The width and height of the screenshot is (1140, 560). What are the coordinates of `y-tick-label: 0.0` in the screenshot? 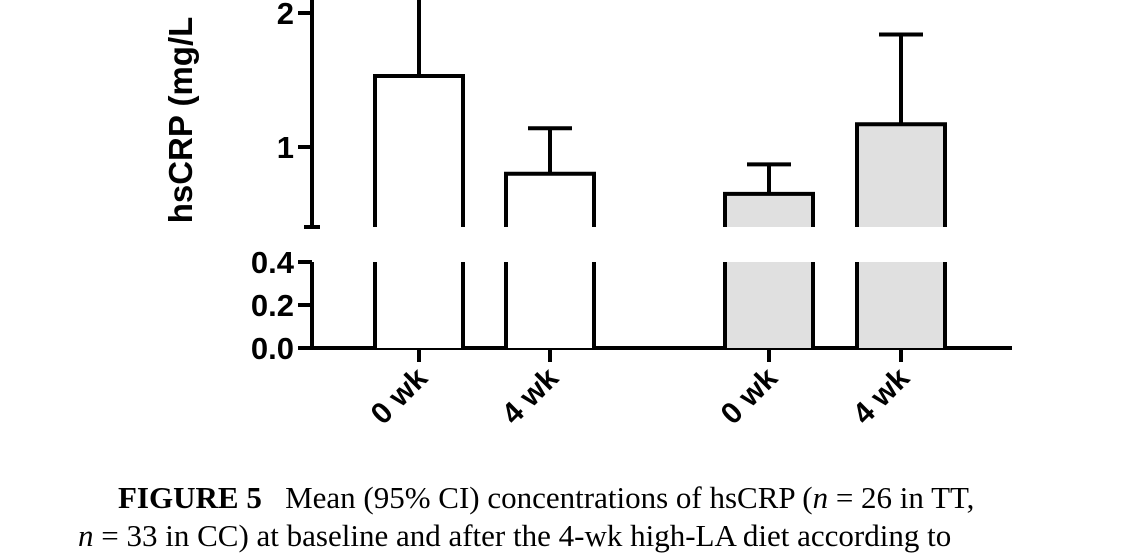 It's located at (272, 348).